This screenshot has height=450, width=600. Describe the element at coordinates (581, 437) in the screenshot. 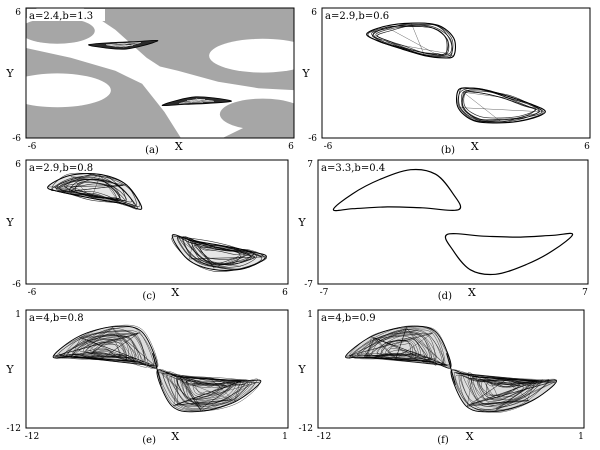

I see `x-tick-label: 1` at that location.